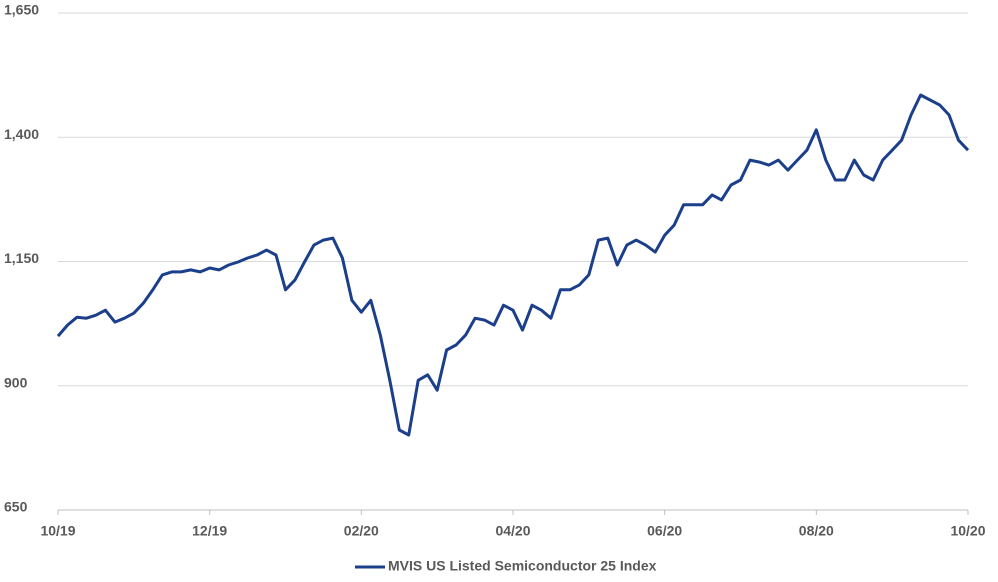  What do you see at coordinates (21, 10) in the screenshot?
I see `y-tick-label: 1,650` at bounding box center [21, 10].